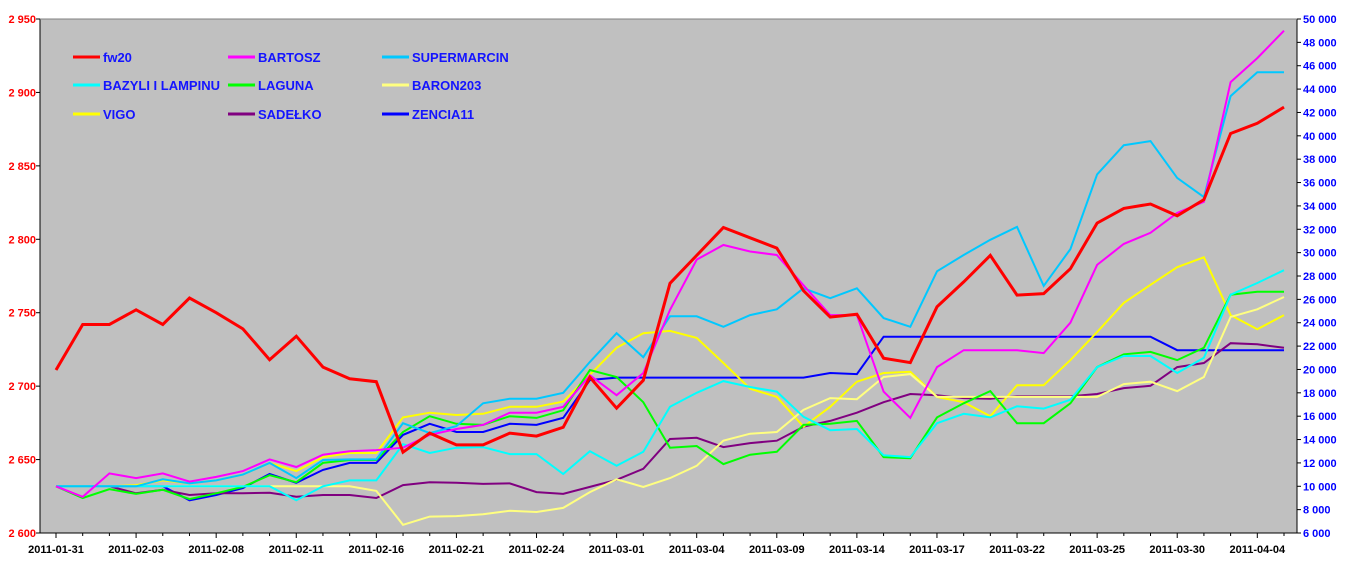 The image size is (1362, 572). Describe the element at coordinates (117, 57) in the screenshot. I see `legend-label: fw20` at that location.